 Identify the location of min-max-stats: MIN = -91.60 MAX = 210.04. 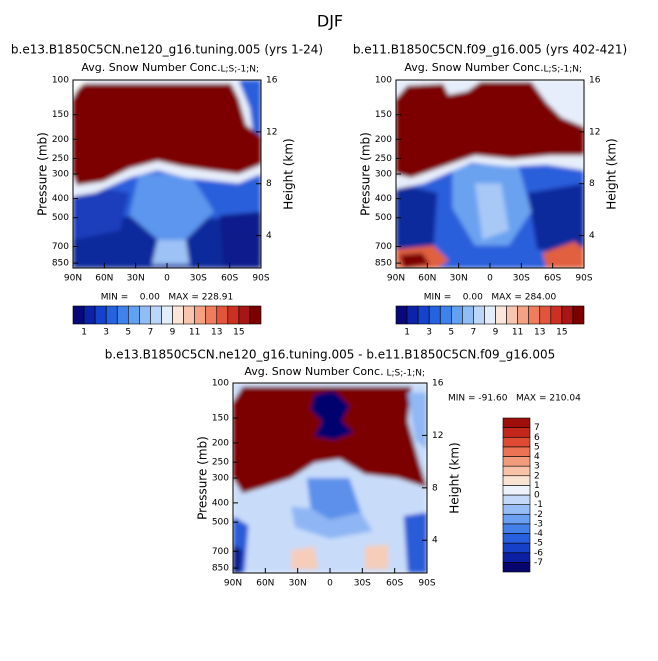
(514, 399).